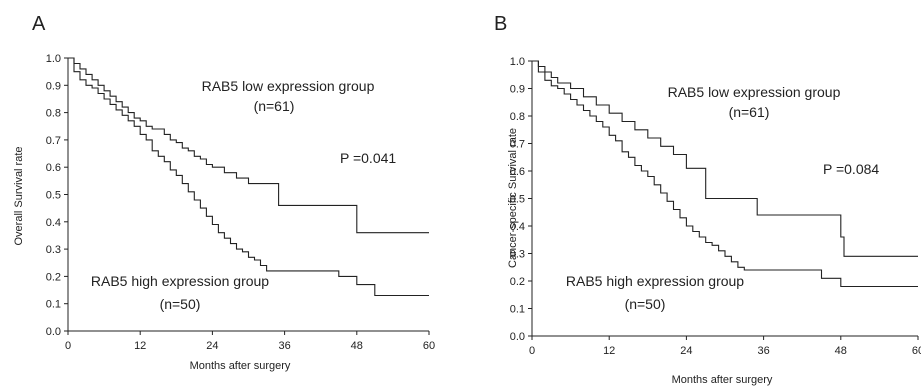  What do you see at coordinates (284, 346) in the screenshot?
I see `panel-a-x-tick-label: 36` at bounding box center [284, 346].